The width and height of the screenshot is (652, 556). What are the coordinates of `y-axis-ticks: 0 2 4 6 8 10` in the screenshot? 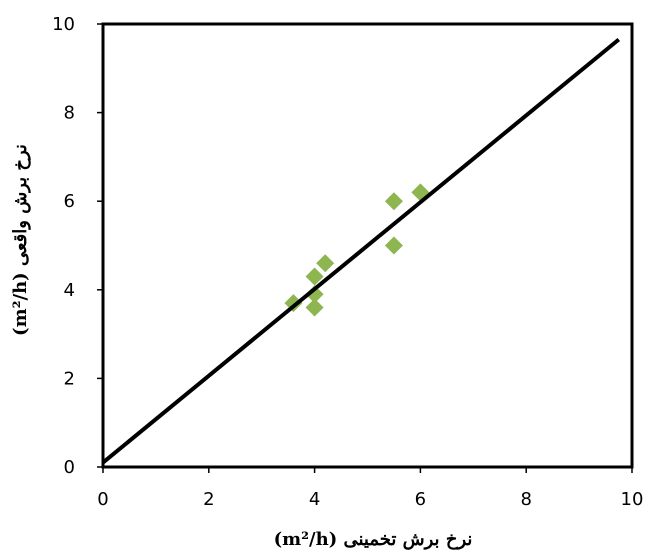 It's located at (77, 246).